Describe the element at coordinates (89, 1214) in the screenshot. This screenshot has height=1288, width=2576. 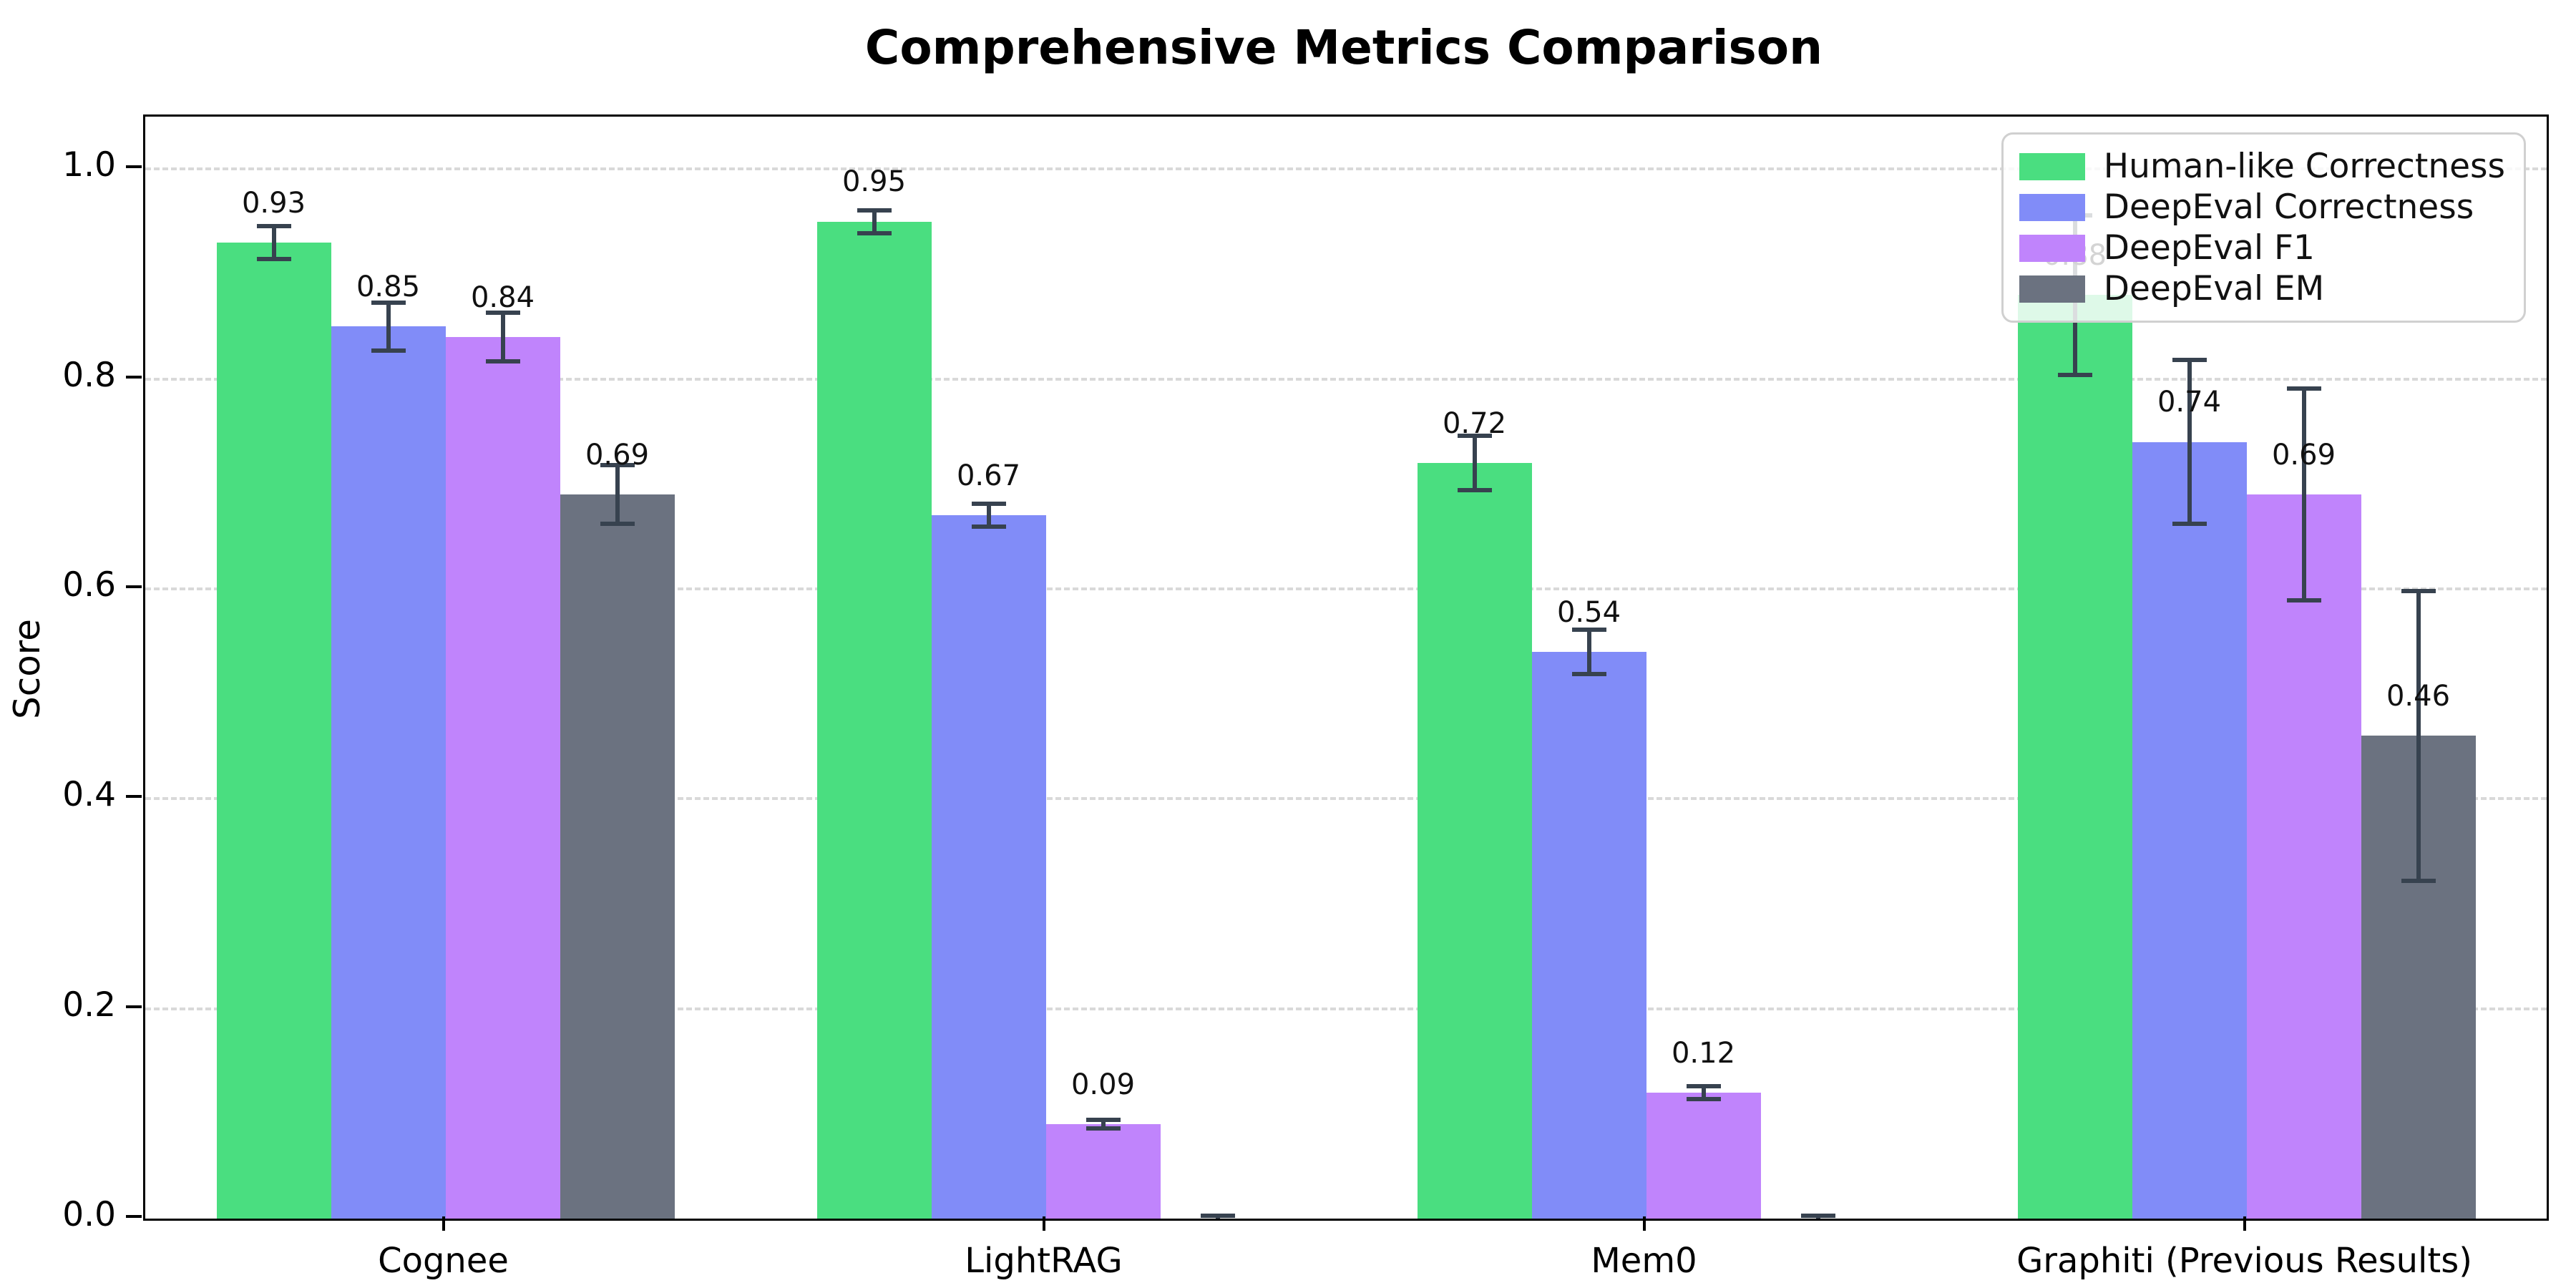
I see `y-tick-label: 0.0` at that location.